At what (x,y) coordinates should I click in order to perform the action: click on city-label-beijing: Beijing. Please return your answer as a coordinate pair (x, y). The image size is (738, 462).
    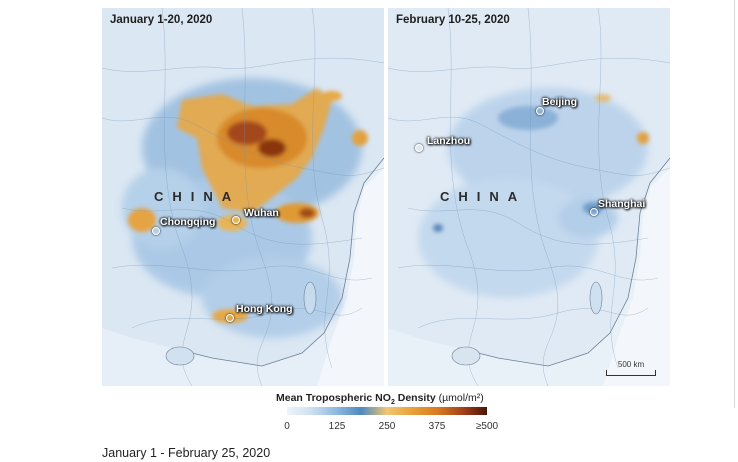
    Looking at the image, I should click on (560, 102).